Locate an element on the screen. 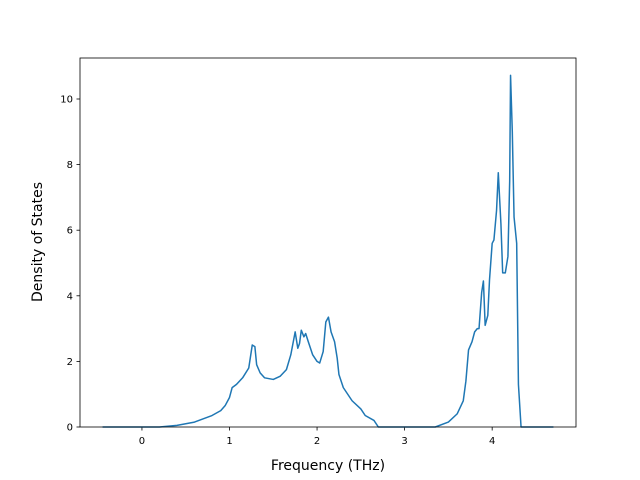  x-tick-label: 3 is located at coordinates (404, 441).